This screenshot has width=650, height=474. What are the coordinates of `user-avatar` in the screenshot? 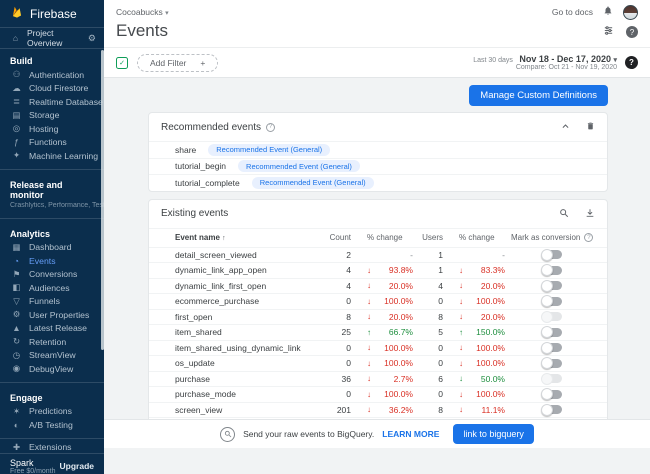 It's located at (630, 12).